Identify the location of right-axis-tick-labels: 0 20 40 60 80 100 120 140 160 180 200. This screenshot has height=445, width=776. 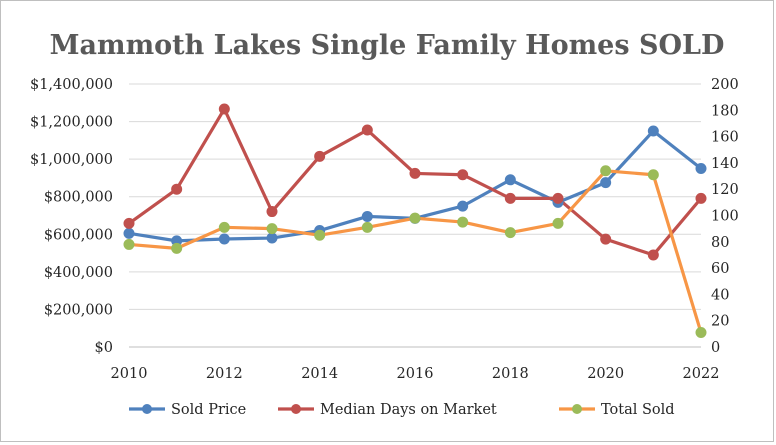
(725, 216).